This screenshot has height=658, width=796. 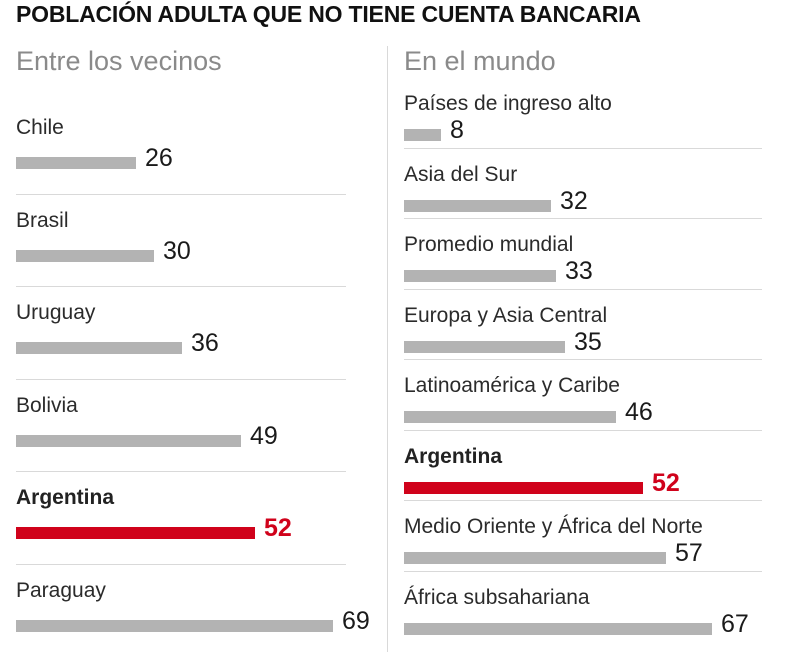 I want to click on value-label: 67, so click(x=735, y=623).